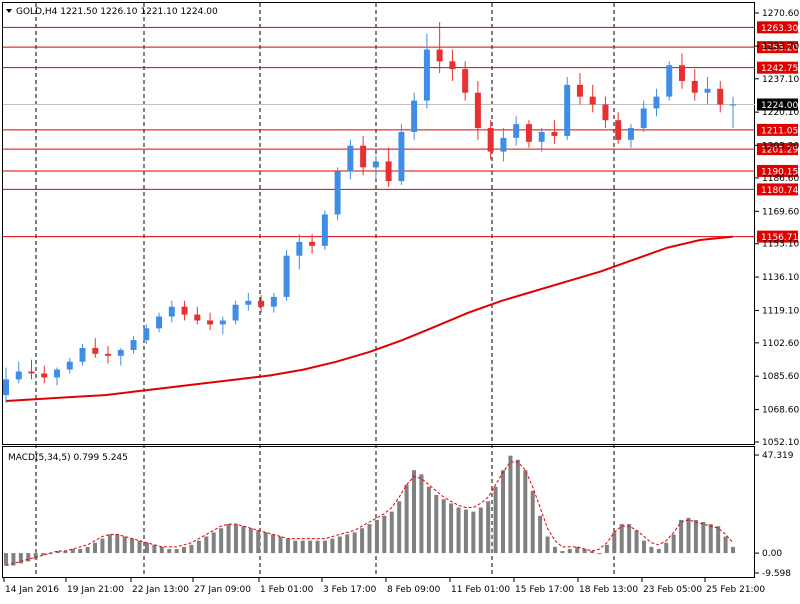 This screenshot has height=604, width=800. Describe the element at coordinates (9, 11) in the screenshot. I see `collapse-triangle-icon` at that location.